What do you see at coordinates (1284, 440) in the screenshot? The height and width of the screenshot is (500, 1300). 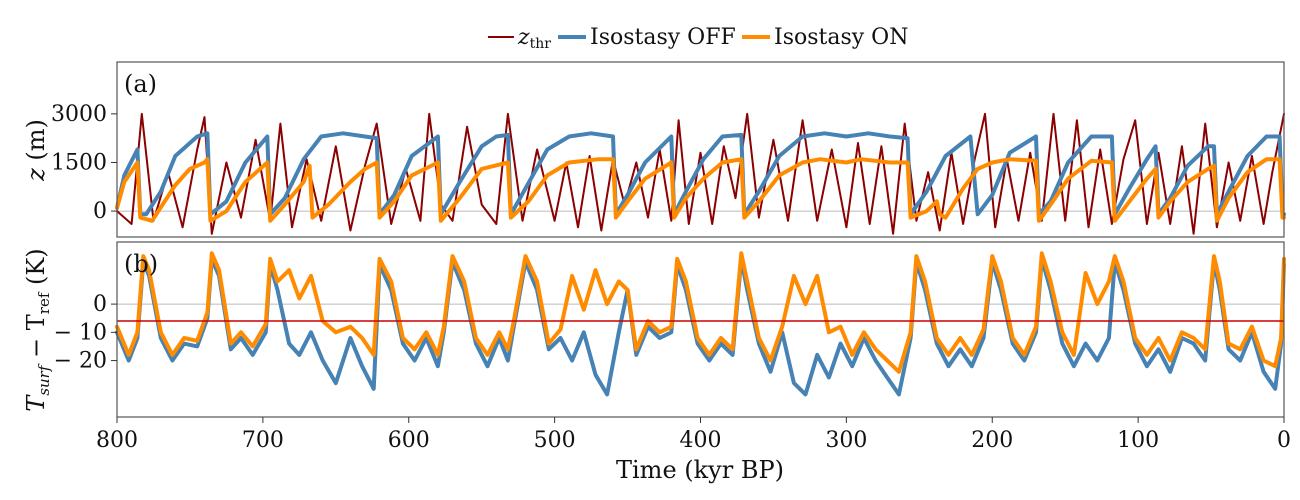 I see `x-tick-label: 0` at bounding box center [1284, 440].